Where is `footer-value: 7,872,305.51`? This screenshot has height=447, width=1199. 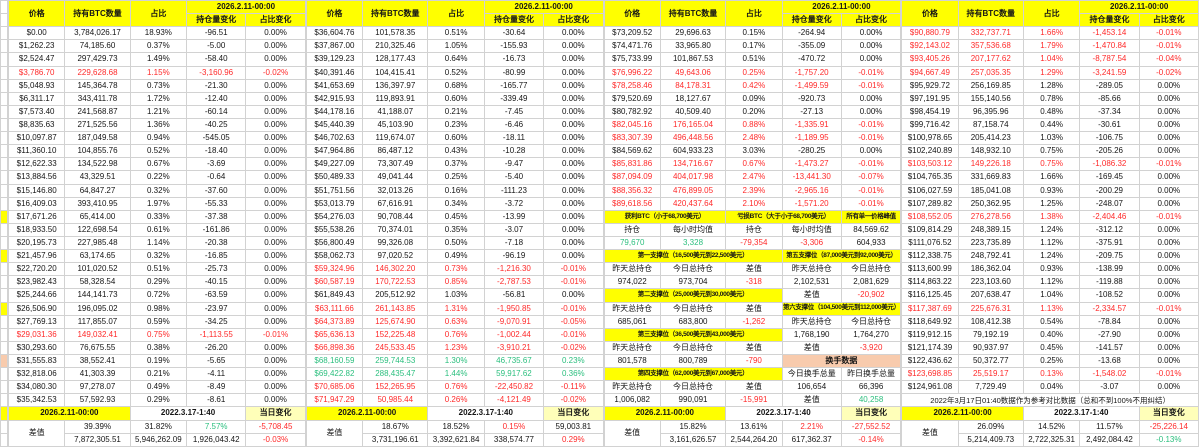 footer-value: 7,872,305.51 is located at coordinates (97, 439).